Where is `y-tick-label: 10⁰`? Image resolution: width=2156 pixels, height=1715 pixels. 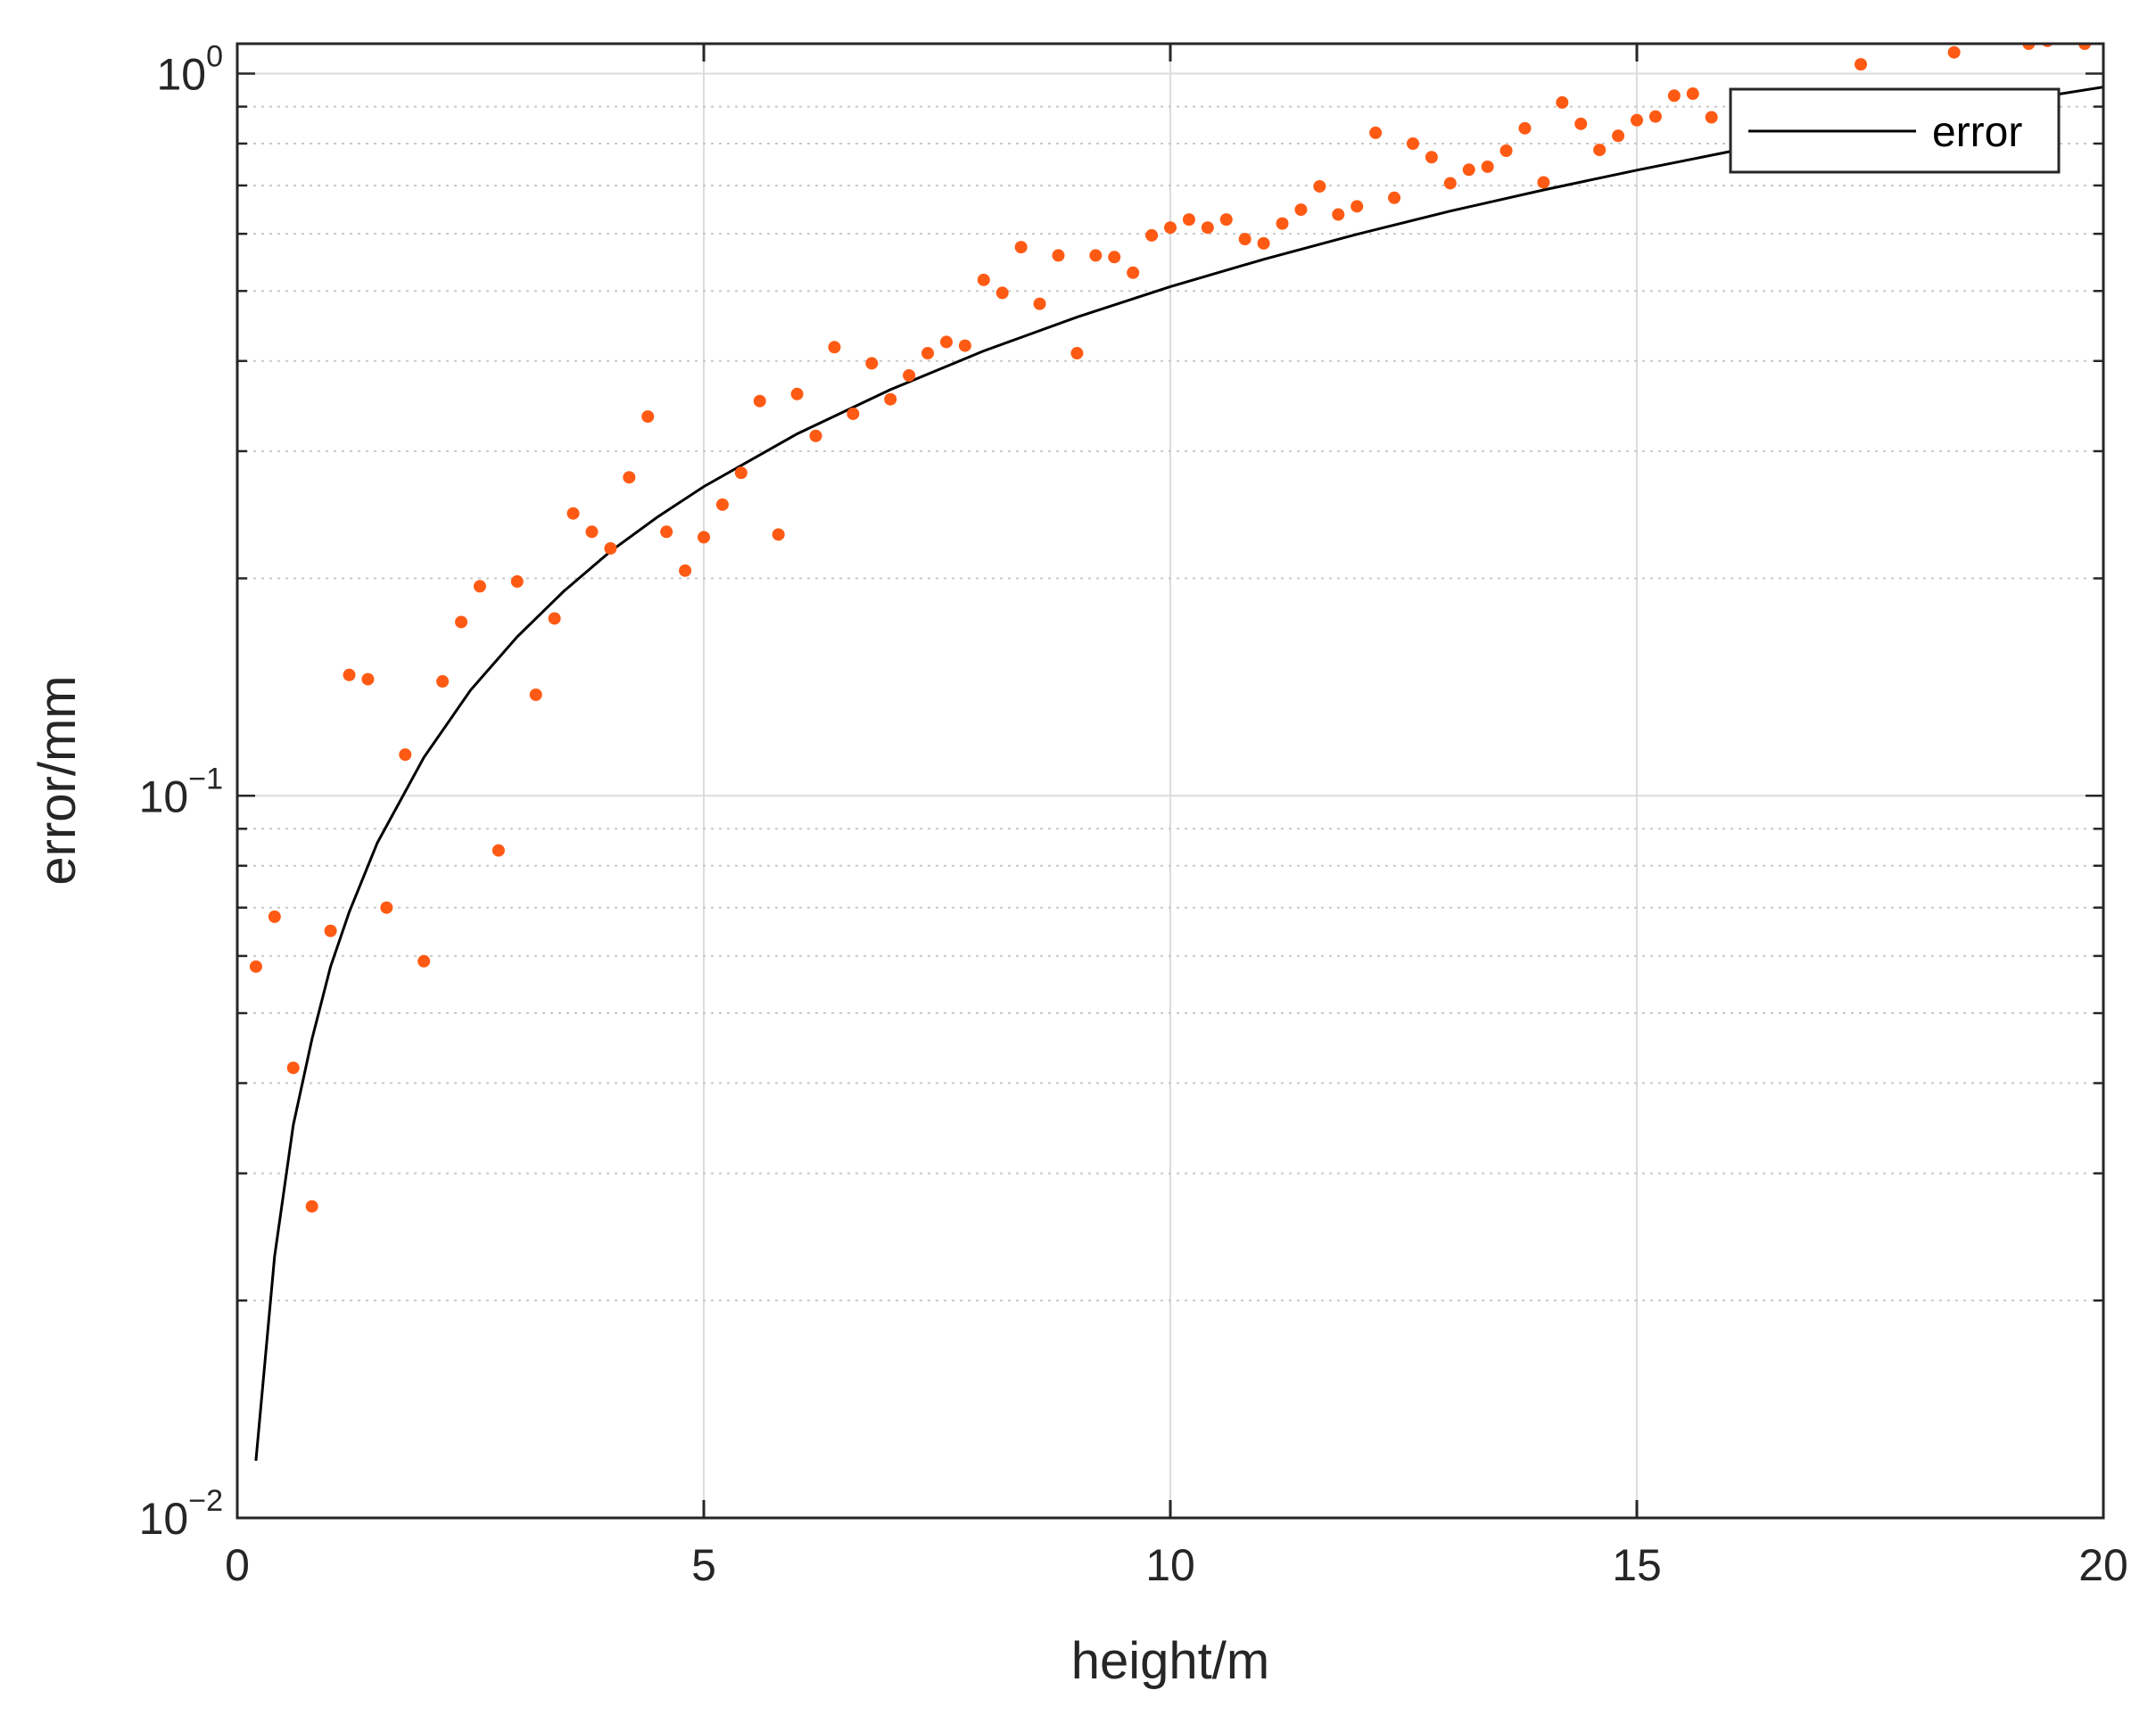
y-tick-label: 10⁰ is located at coordinates (190, 70).